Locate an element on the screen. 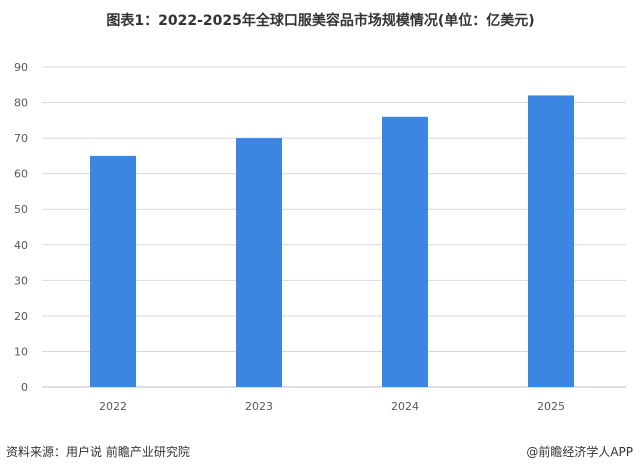 The height and width of the screenshot is (469, 641). y-tick-label: 70 is located at coordinates (21, 138).